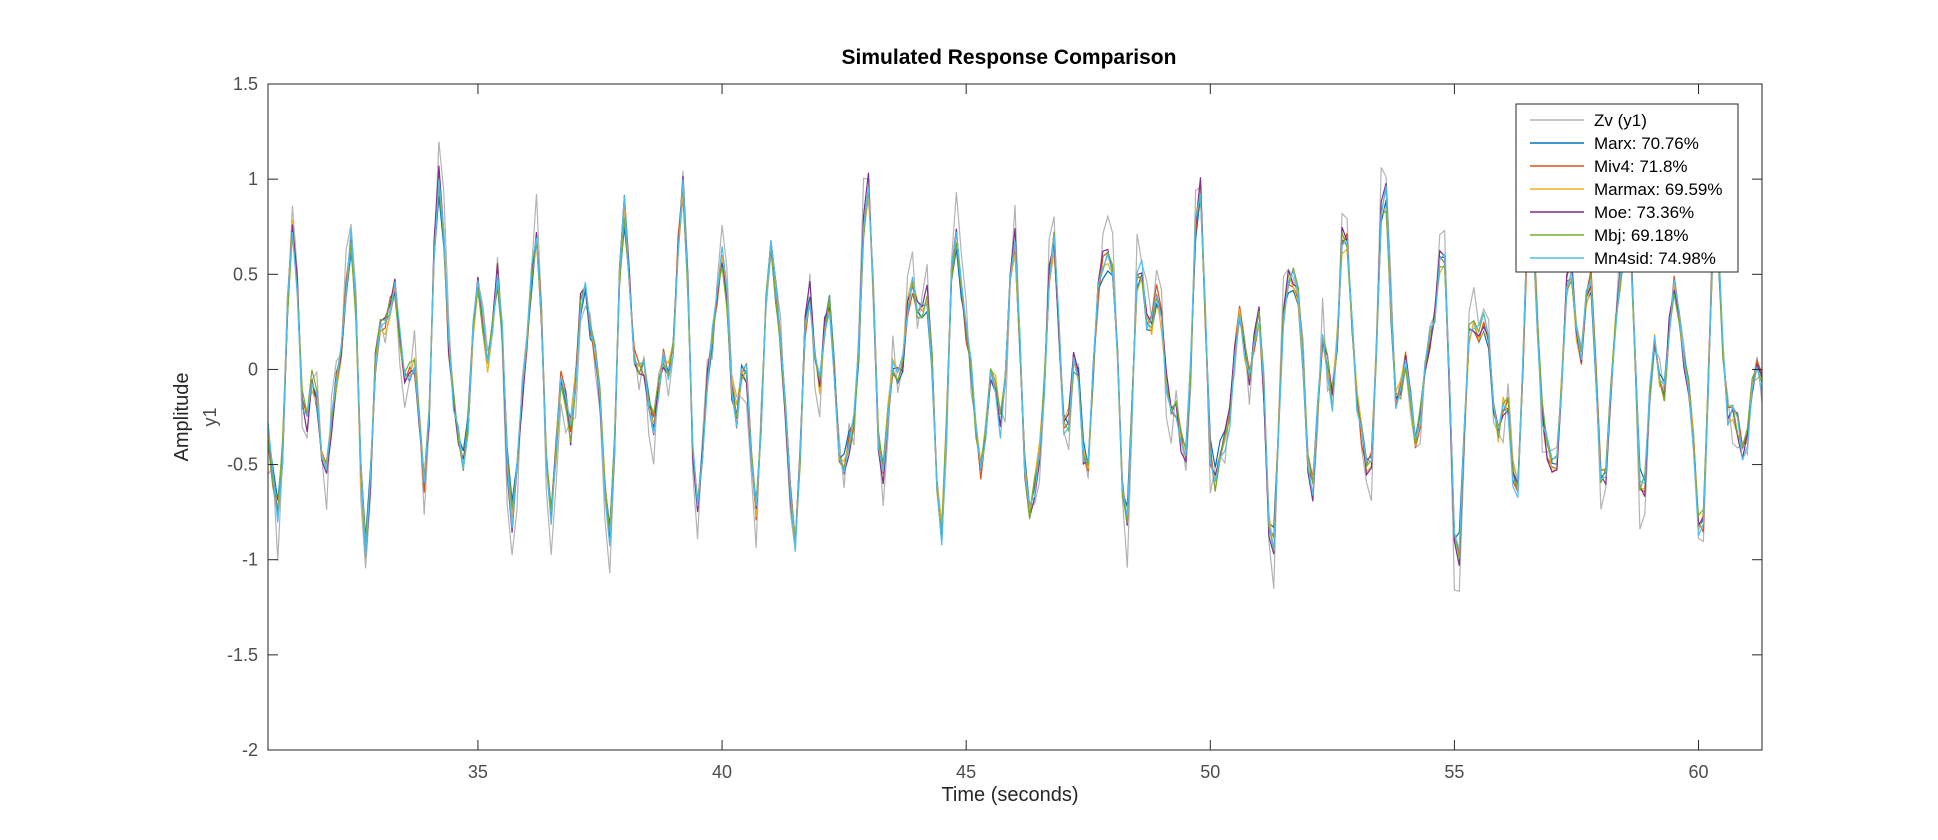 The height and width of the screenshot is (840, 1938). Describe the element at coordinates (1644, 212) in the screenshot. I see `legend-label: Moe: 73.36%` at that location.